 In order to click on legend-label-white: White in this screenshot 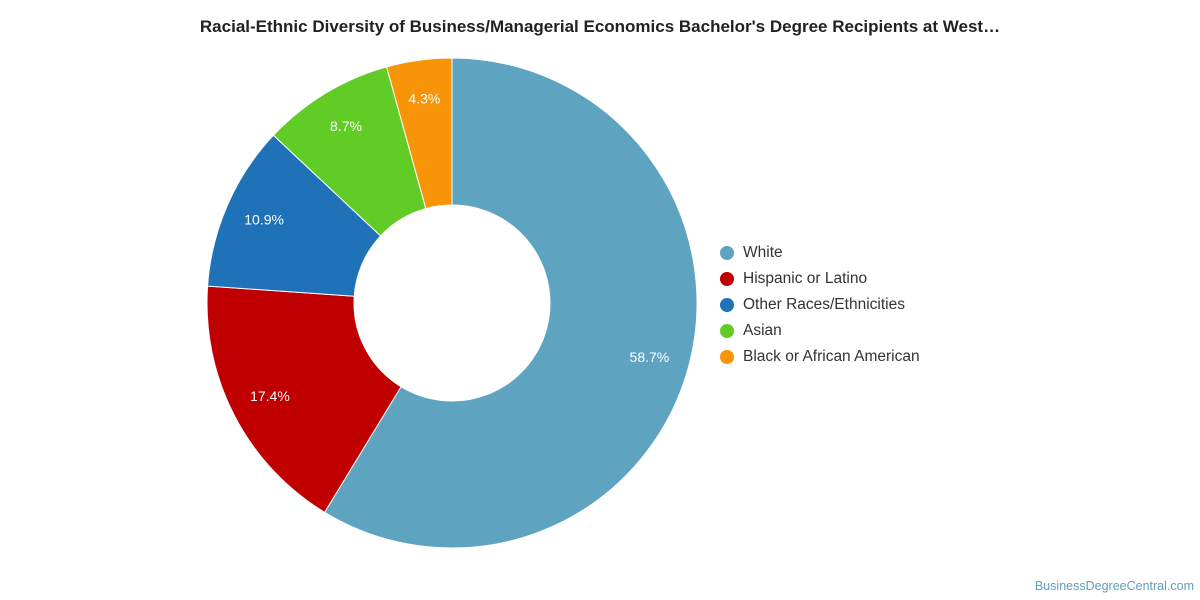, I will do `click(763, 252)`.